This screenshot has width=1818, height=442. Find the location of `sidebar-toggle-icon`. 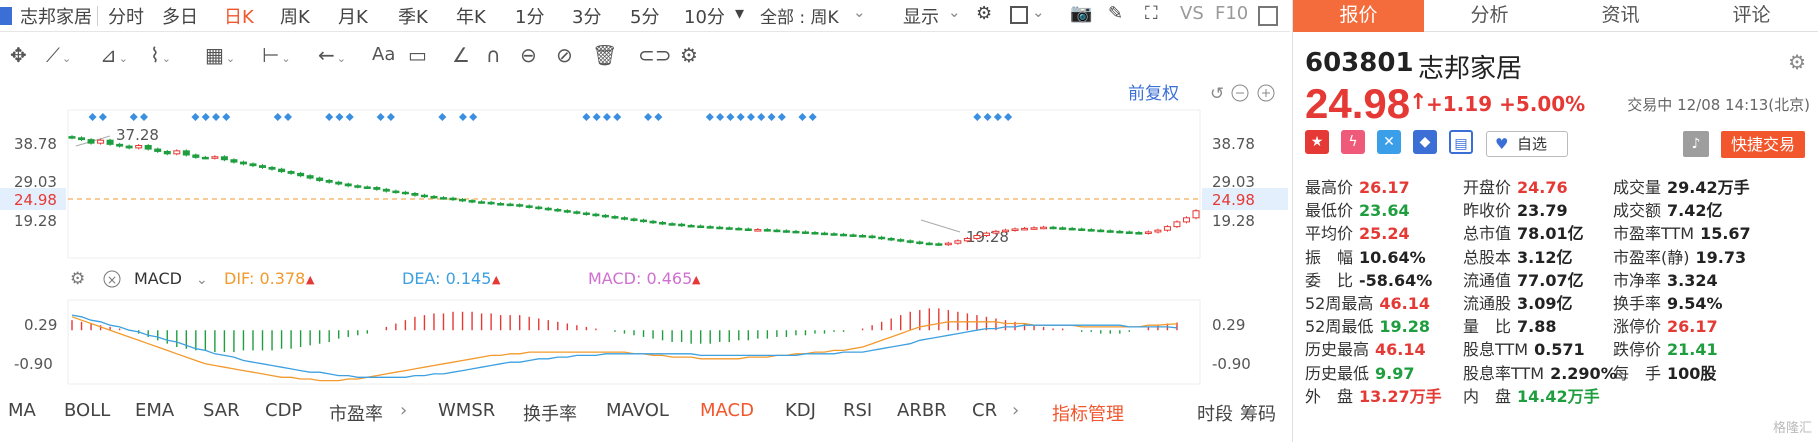

sidebar-toggle-icon is located at coordinates (1268, 16).